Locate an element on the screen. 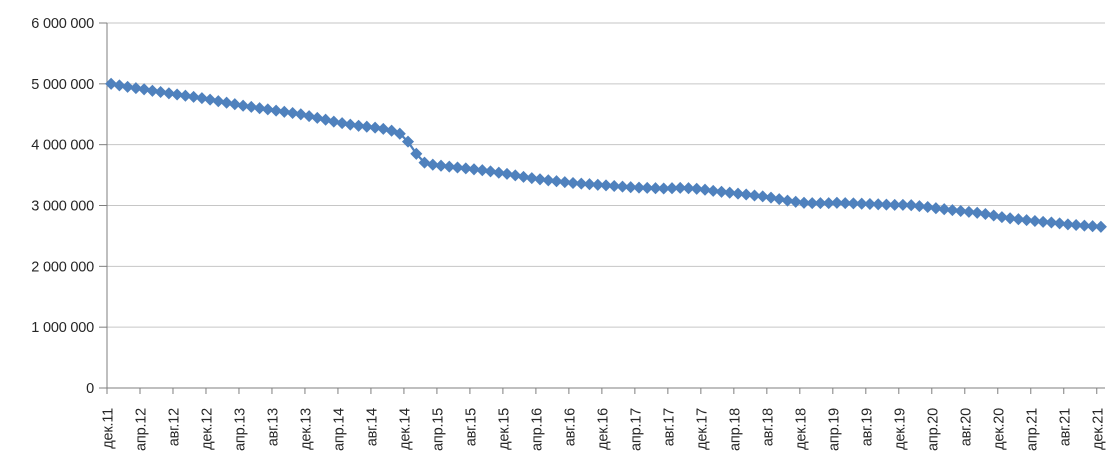 Image resolution: width=1114 pixels, height=464 pixels. y-axis-tick-label: 2 000 000 is located at coordinates (62, 267).